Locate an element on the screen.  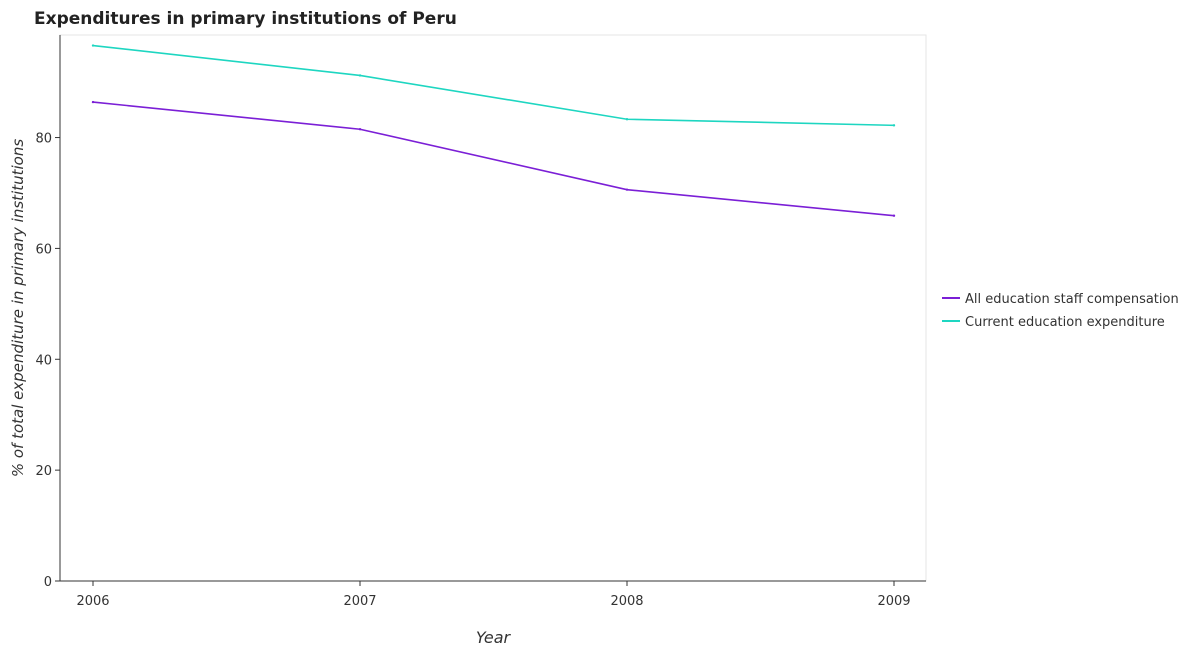
y-axis-ticks: 0 20 40 60 80 is located at coordinates (47, 361).